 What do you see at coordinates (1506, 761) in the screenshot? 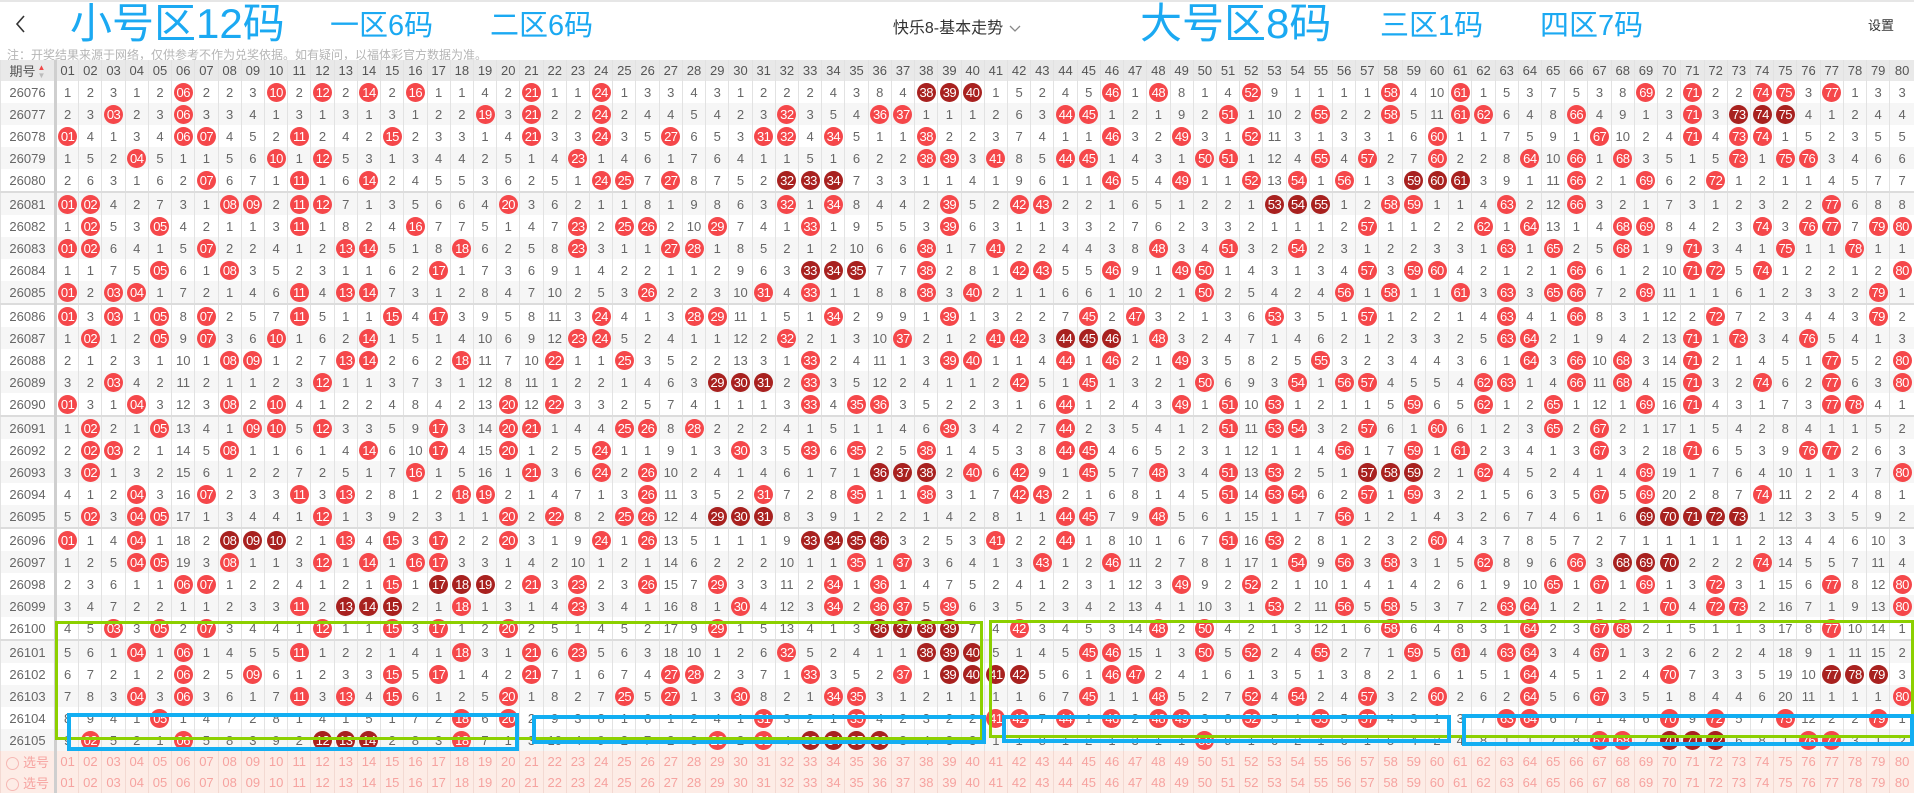
I see `pick-number-63: 63` at bounding box center [1506, 761].